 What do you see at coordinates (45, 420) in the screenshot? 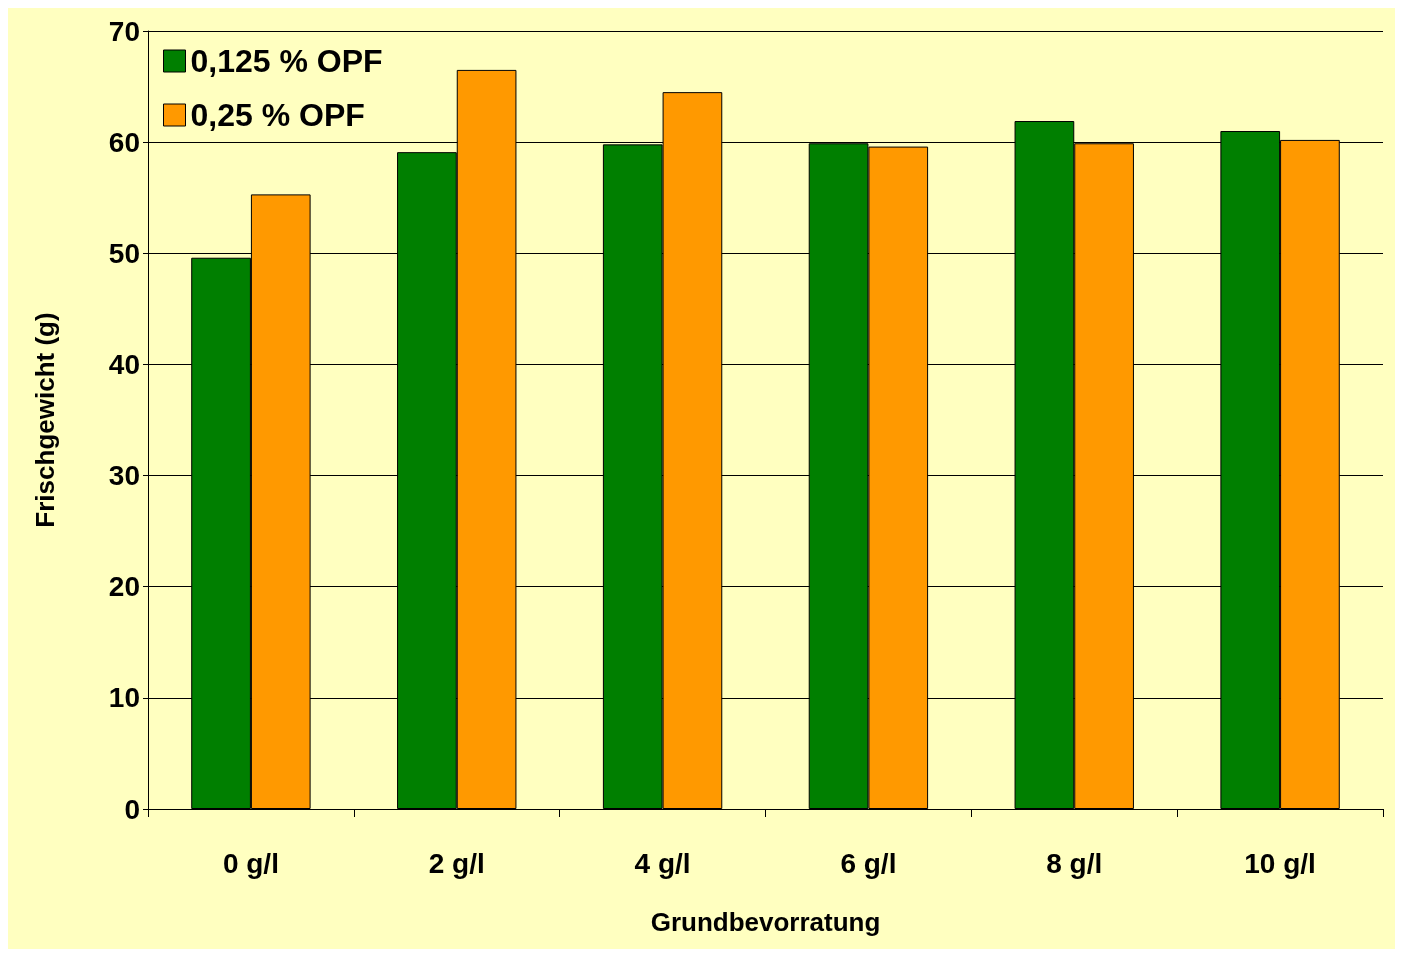
I see `y-axis-title: Frischgewicht (g)` at bounding box center [45, 420].